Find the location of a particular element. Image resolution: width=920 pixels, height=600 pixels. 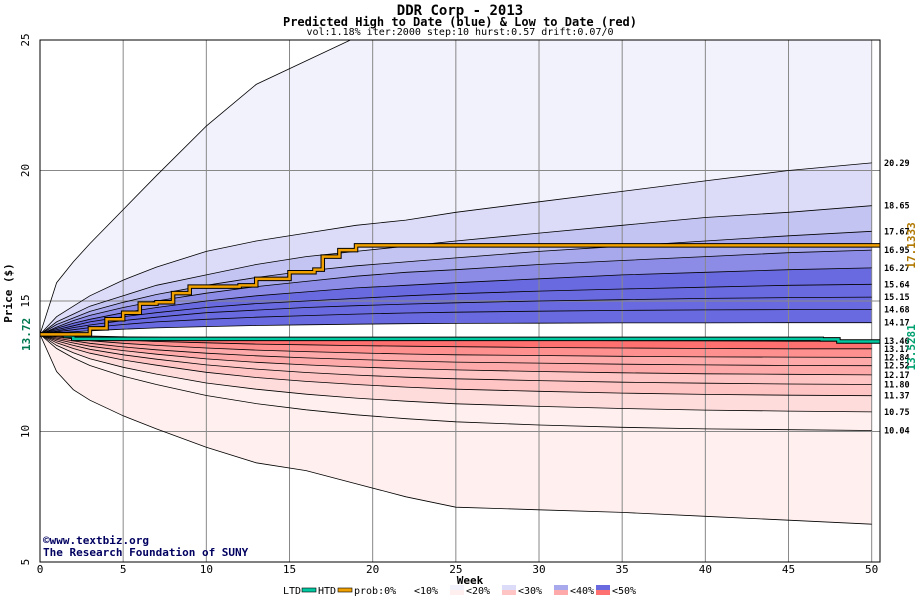

quantile-end-label: 10.75 is located at coordinates (897, 413).